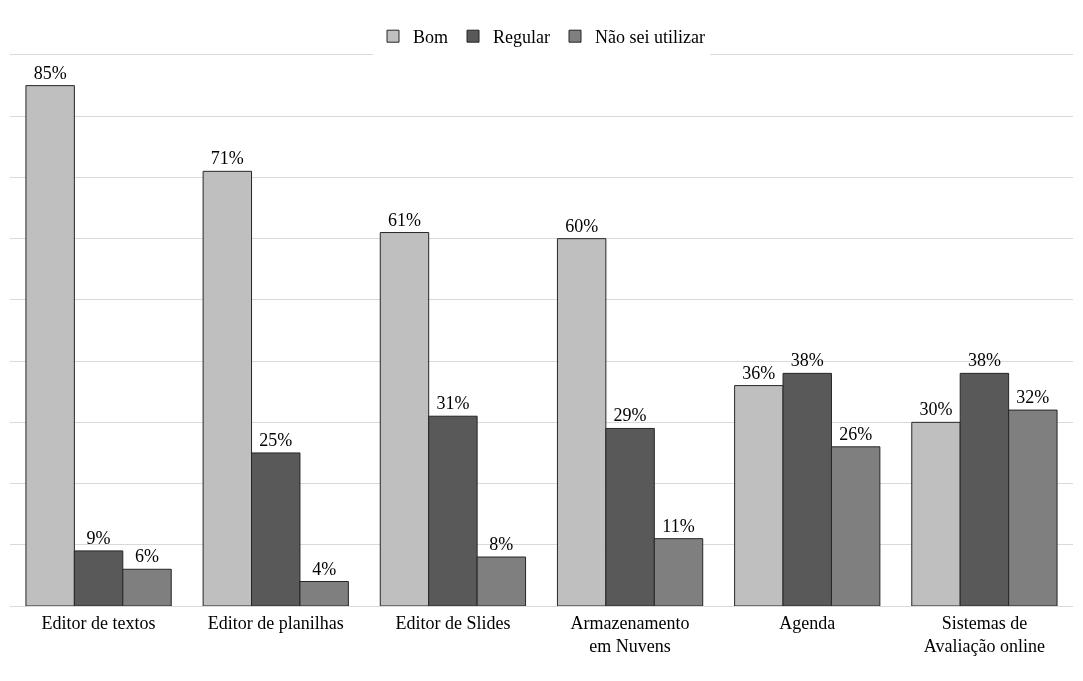 The image size is (1083, 681). Describe the element at coordinates (759, 372) in the screenshot. I see `data-label: 36%` at that location.